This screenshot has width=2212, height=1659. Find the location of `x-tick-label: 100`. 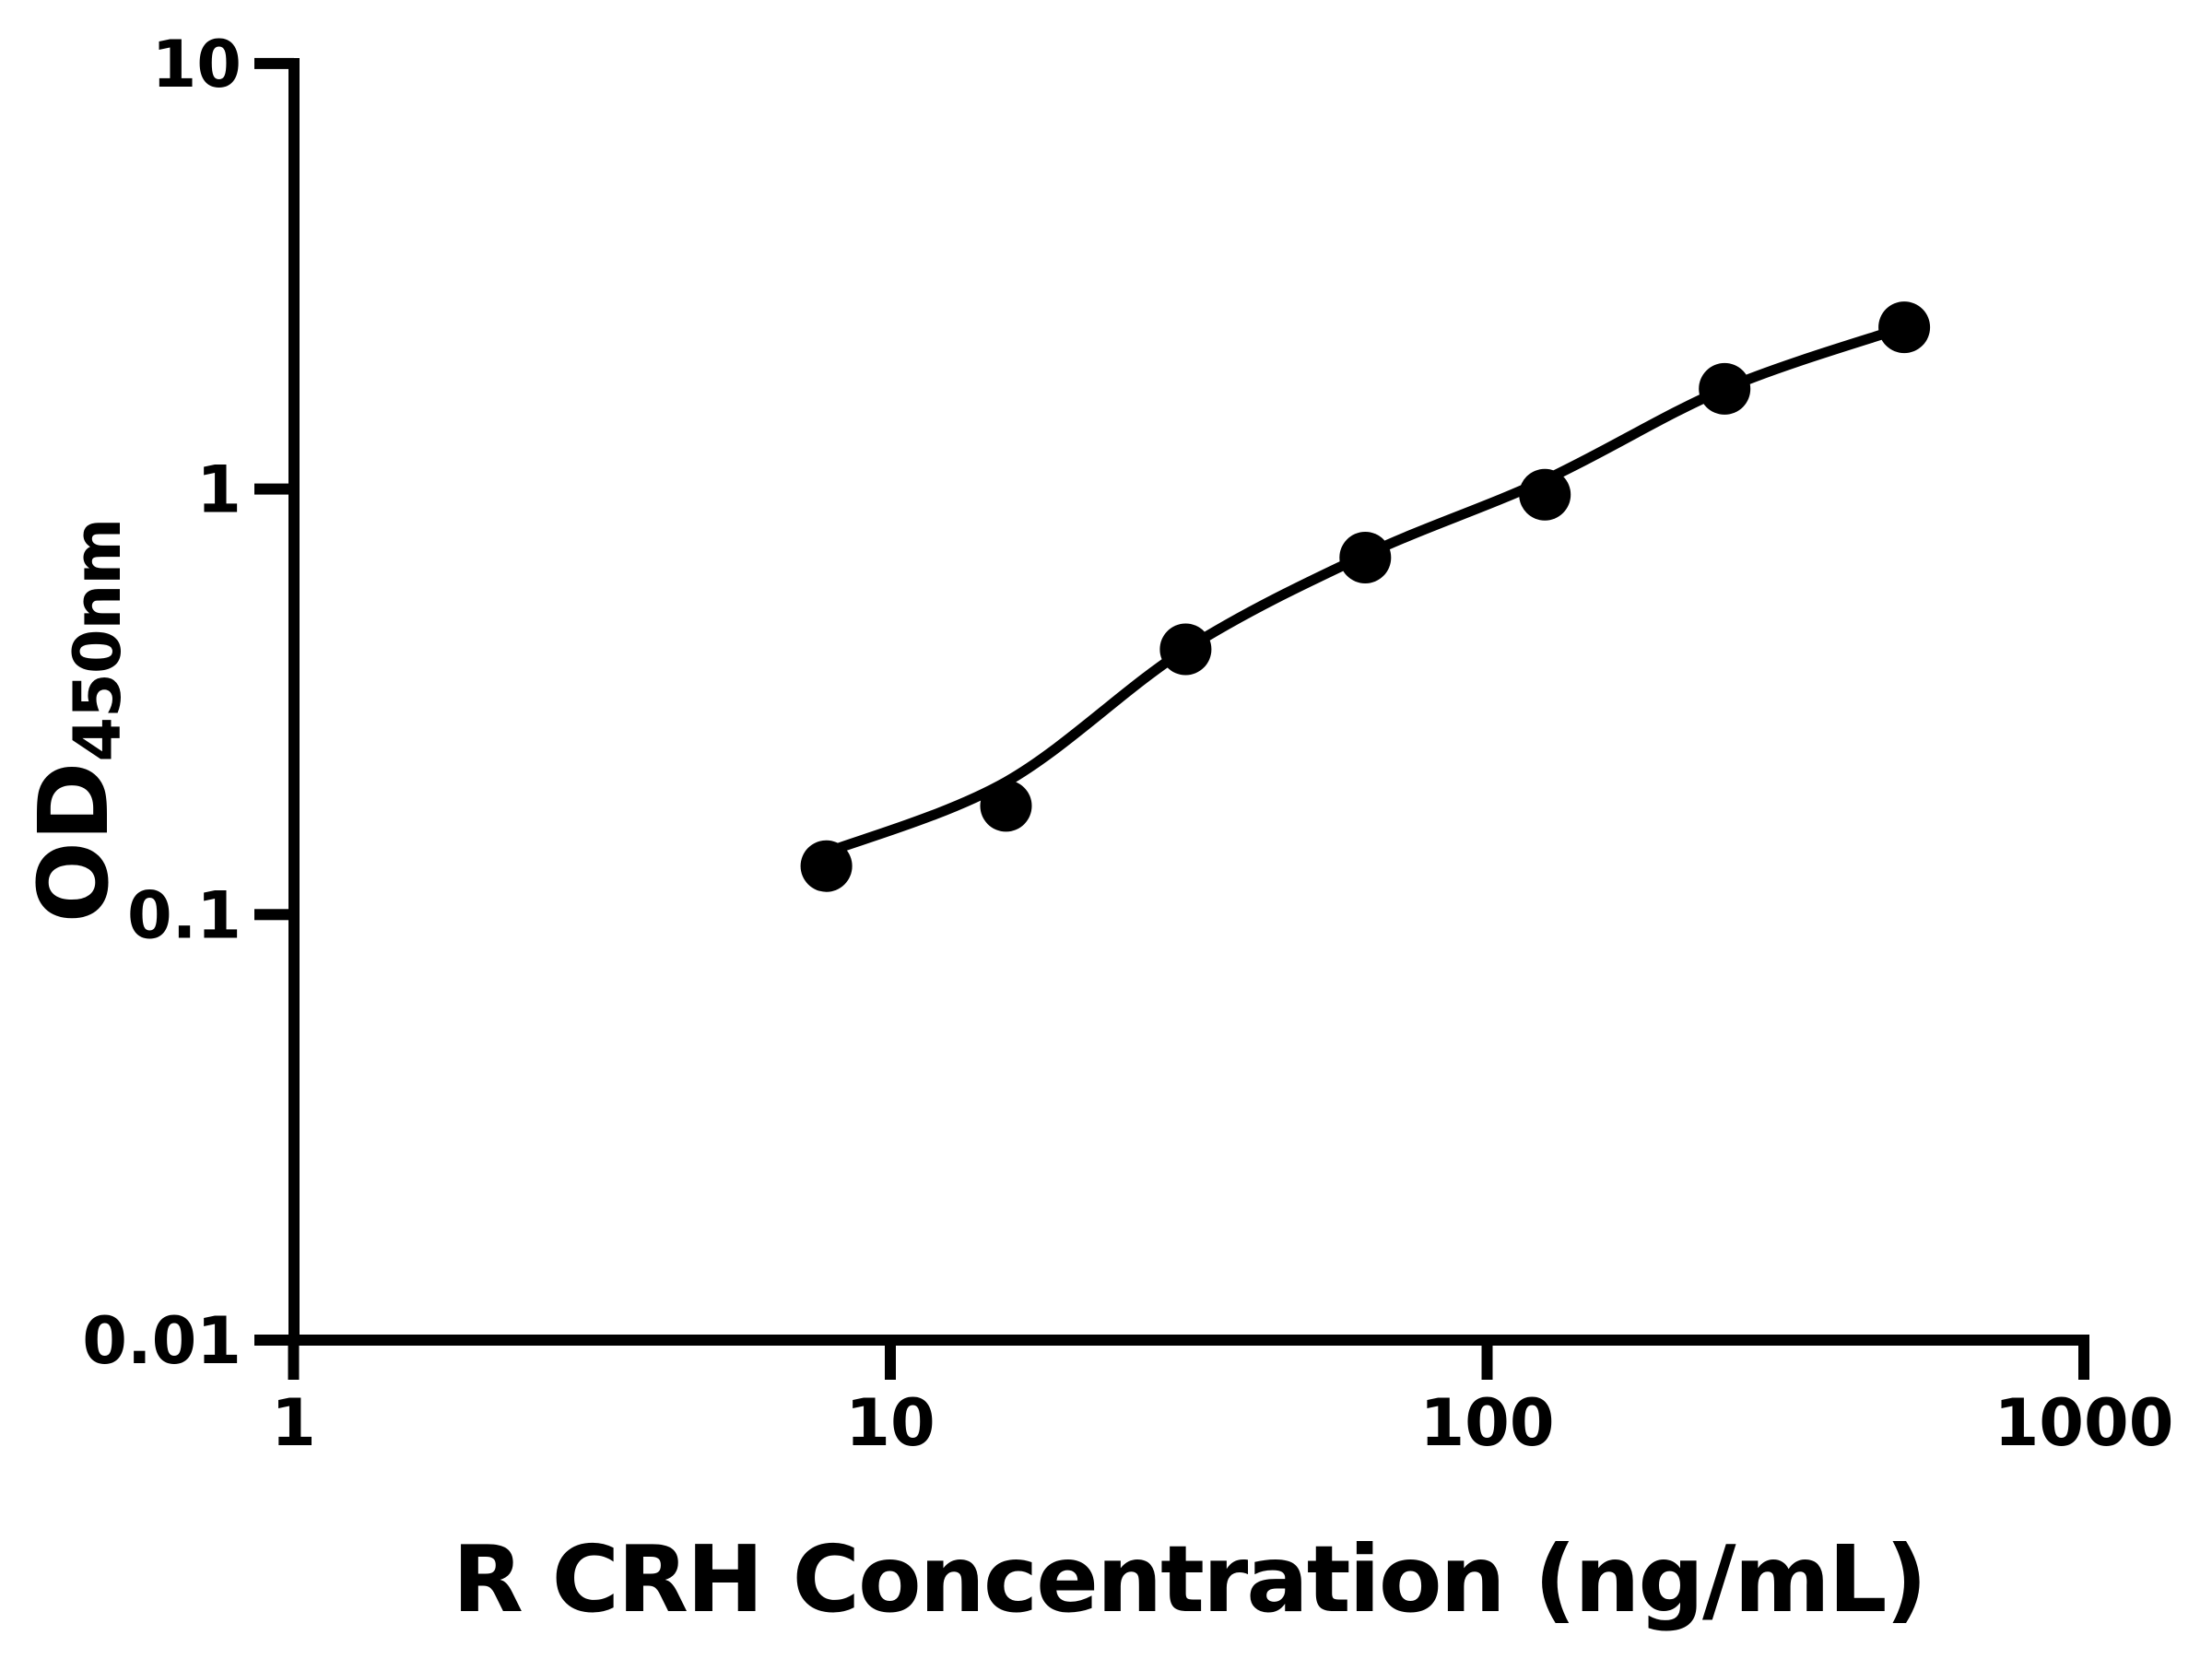

x-tick-label: 100 is located at coordinates (1486, 1423).